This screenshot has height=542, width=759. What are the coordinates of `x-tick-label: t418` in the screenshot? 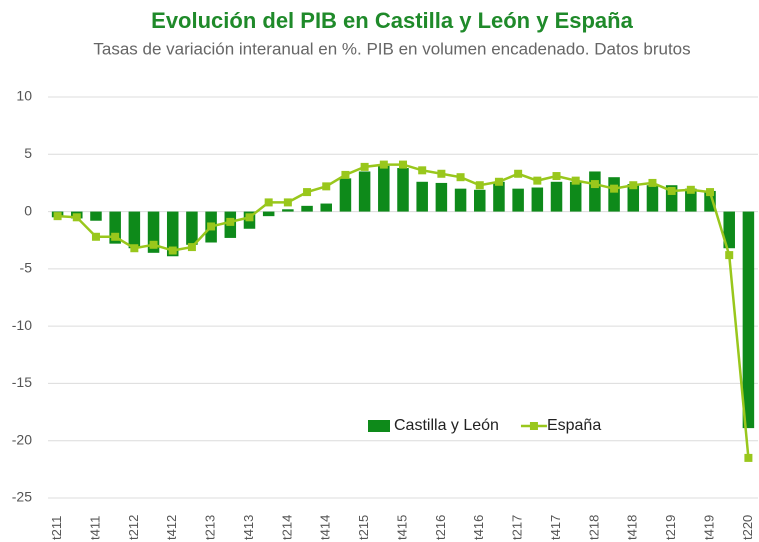 It's located at (632, 527).